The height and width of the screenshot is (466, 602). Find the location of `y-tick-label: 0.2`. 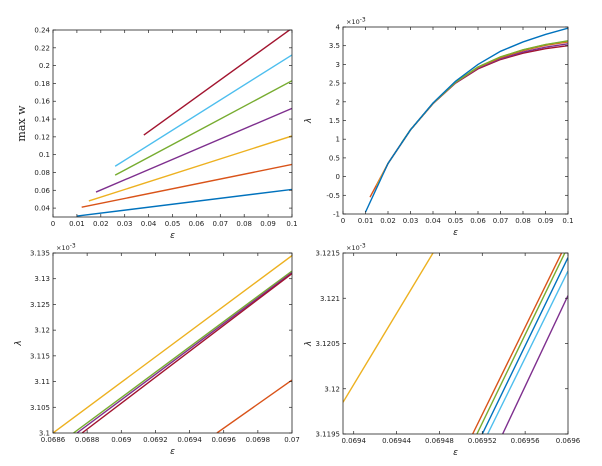

y-tick-label: 0.2 is located at coordinates (44, 66).